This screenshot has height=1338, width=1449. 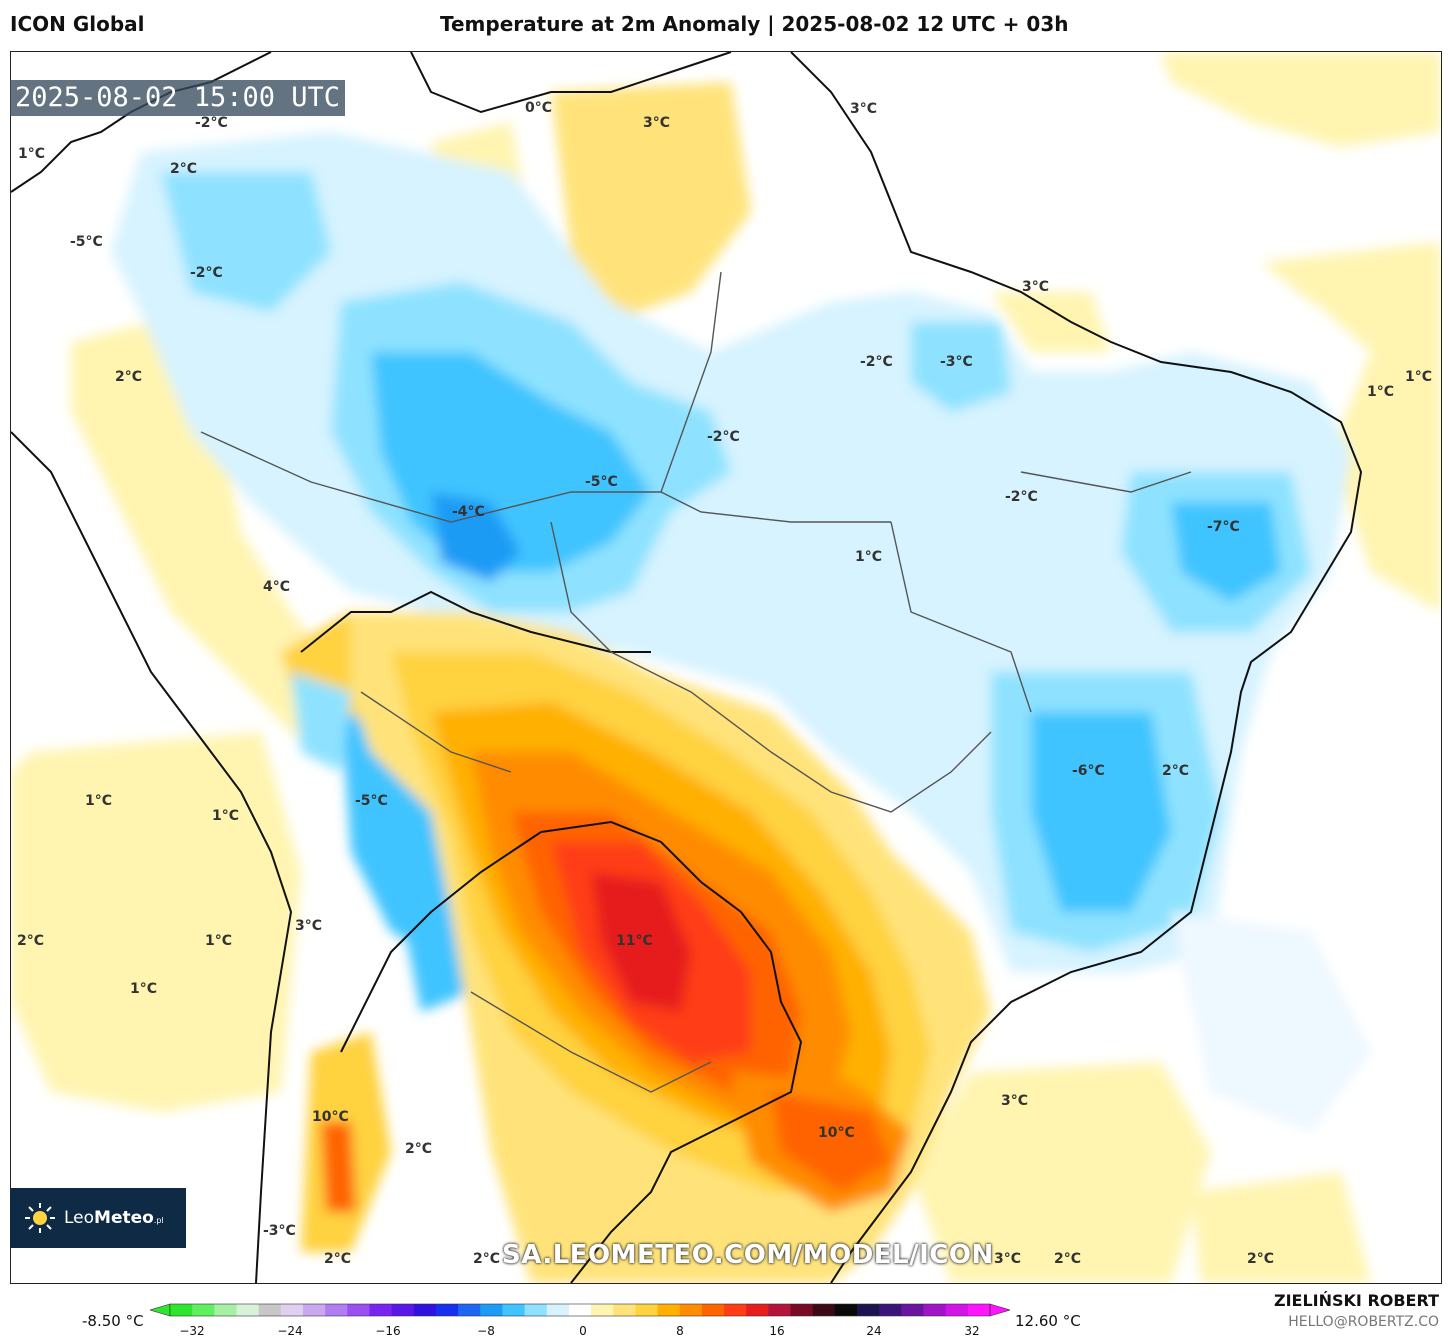 I want to click on source-watermark: SA.LEOMETEO.COM/MODEL/ICON, so click(x=748, y=1255).